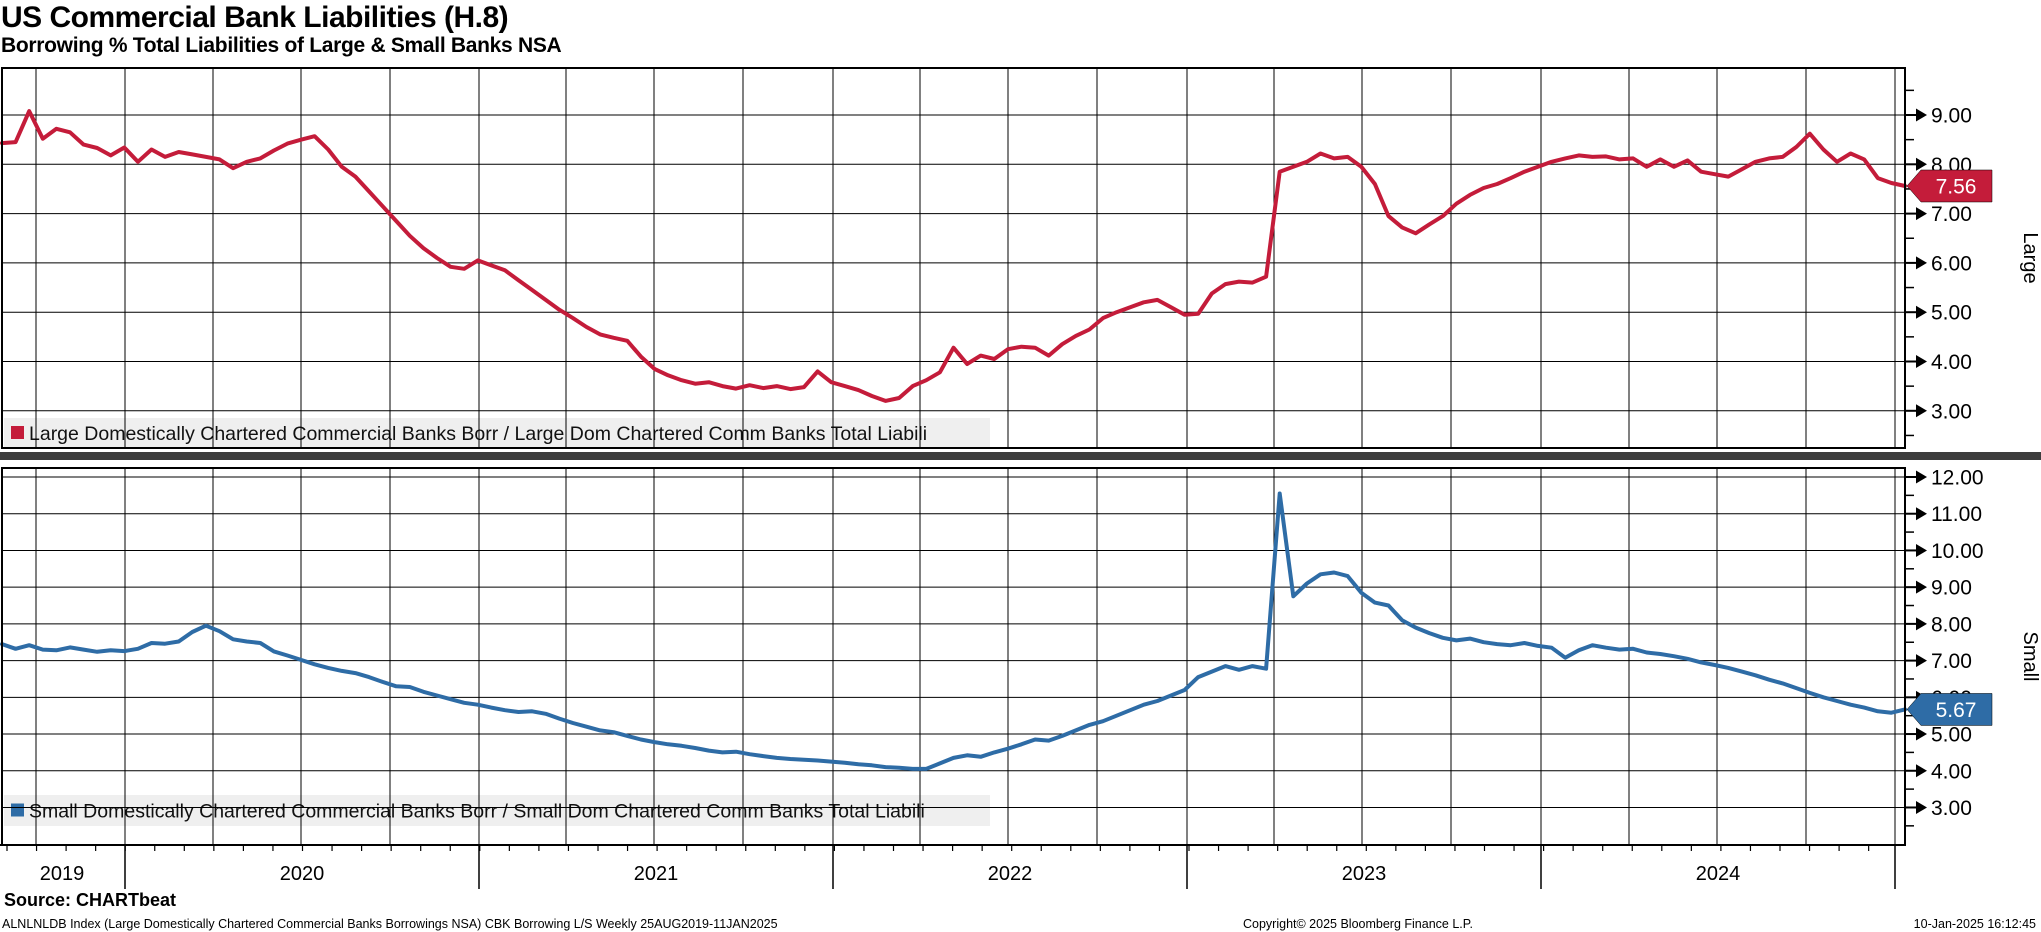 This screenshot has width=2041, height=932. Describe the element at coordinates (656, 874) in the screenshot. I see `x-axis-year-label: 2021` at that location.